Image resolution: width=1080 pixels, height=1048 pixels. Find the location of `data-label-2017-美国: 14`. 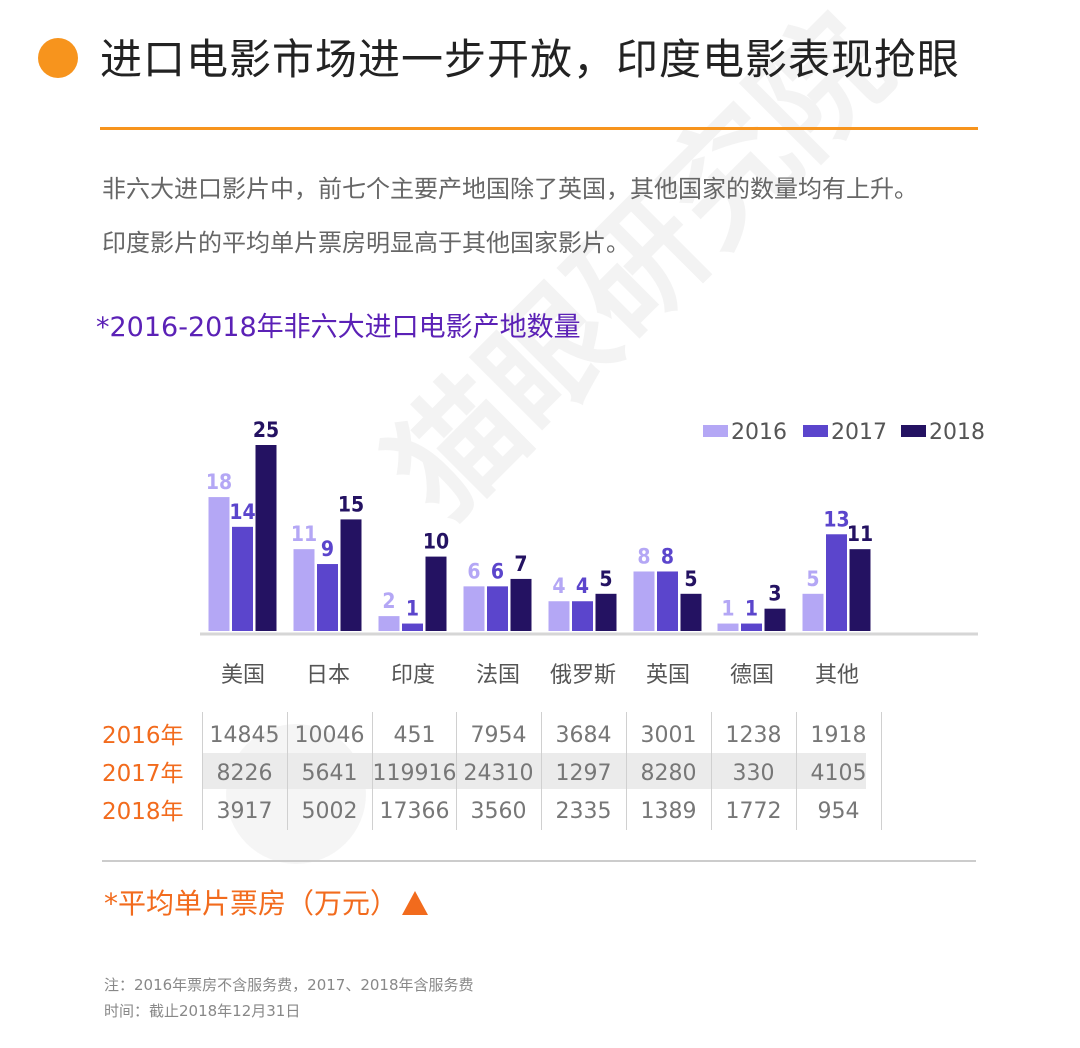

data-label-2017-美国: 14 is located at coordinates (242, 512).